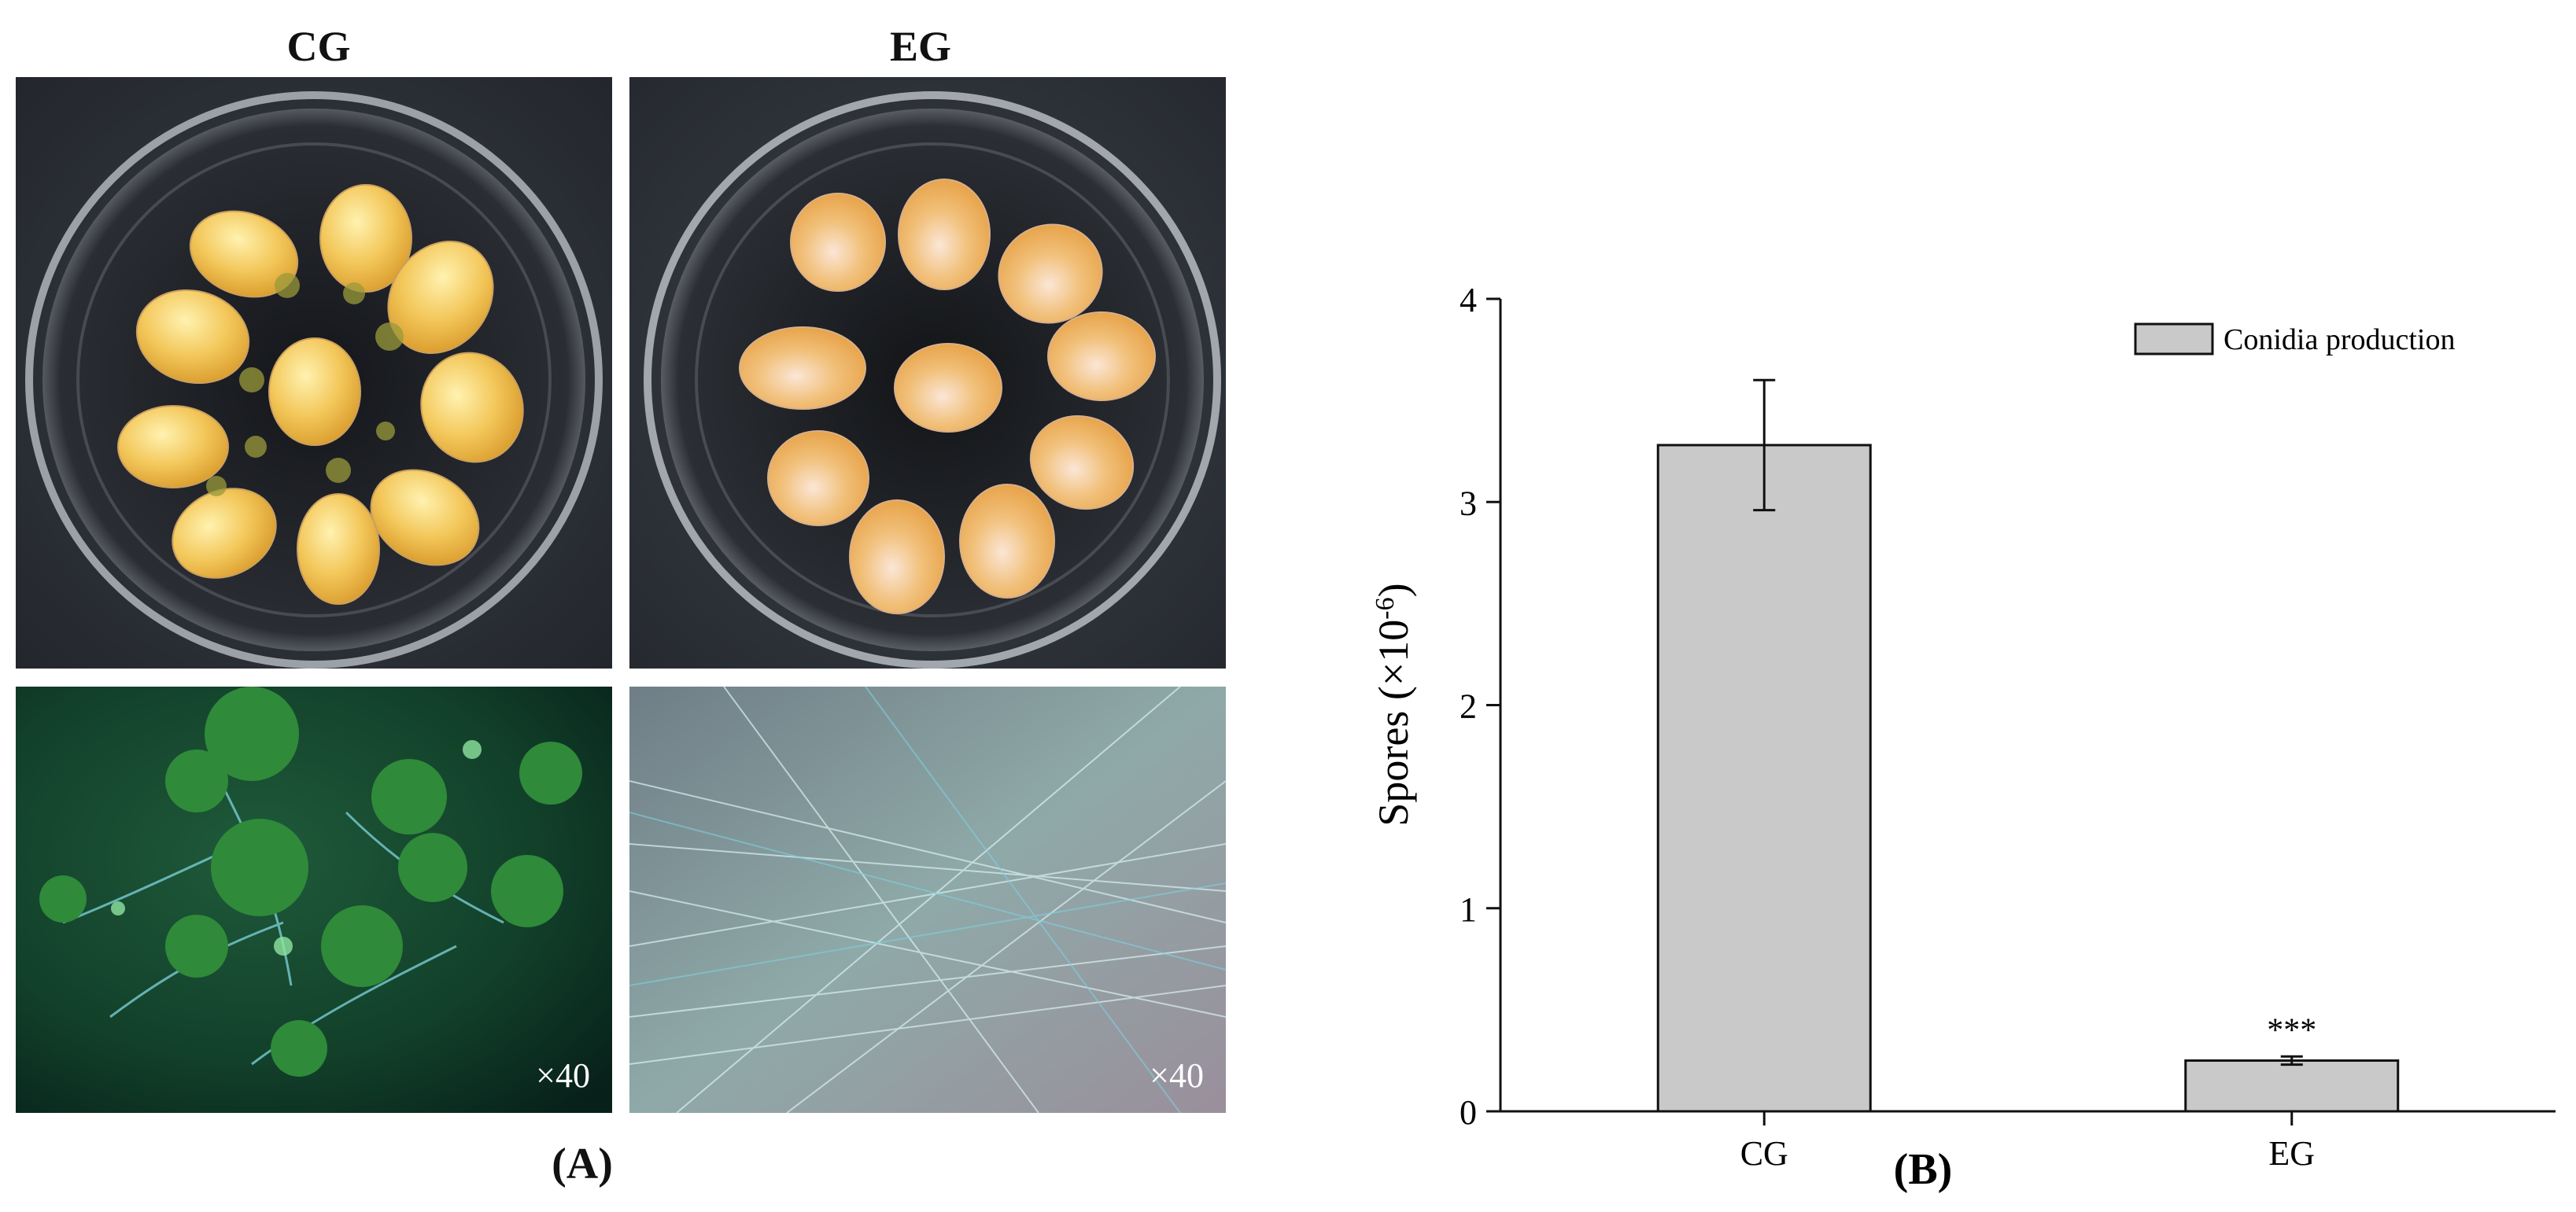  I want to click on panel-label-a: (A), so click(582, 1164).